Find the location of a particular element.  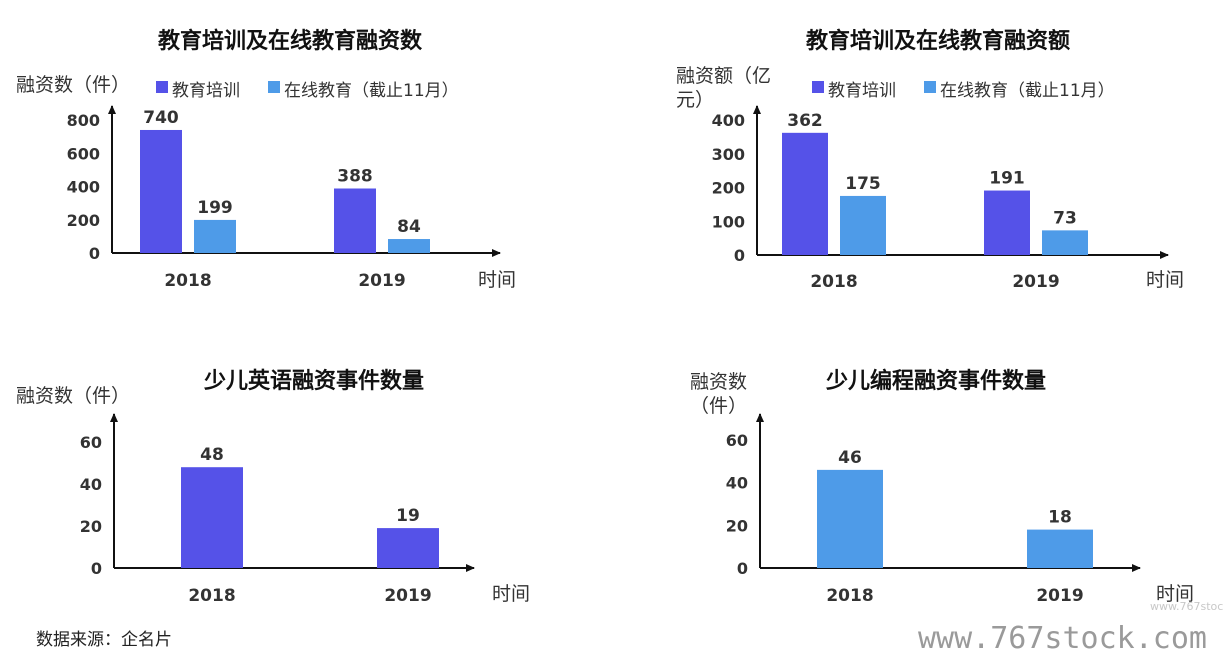

data-label: 388 is located at coordinates (355, 176).